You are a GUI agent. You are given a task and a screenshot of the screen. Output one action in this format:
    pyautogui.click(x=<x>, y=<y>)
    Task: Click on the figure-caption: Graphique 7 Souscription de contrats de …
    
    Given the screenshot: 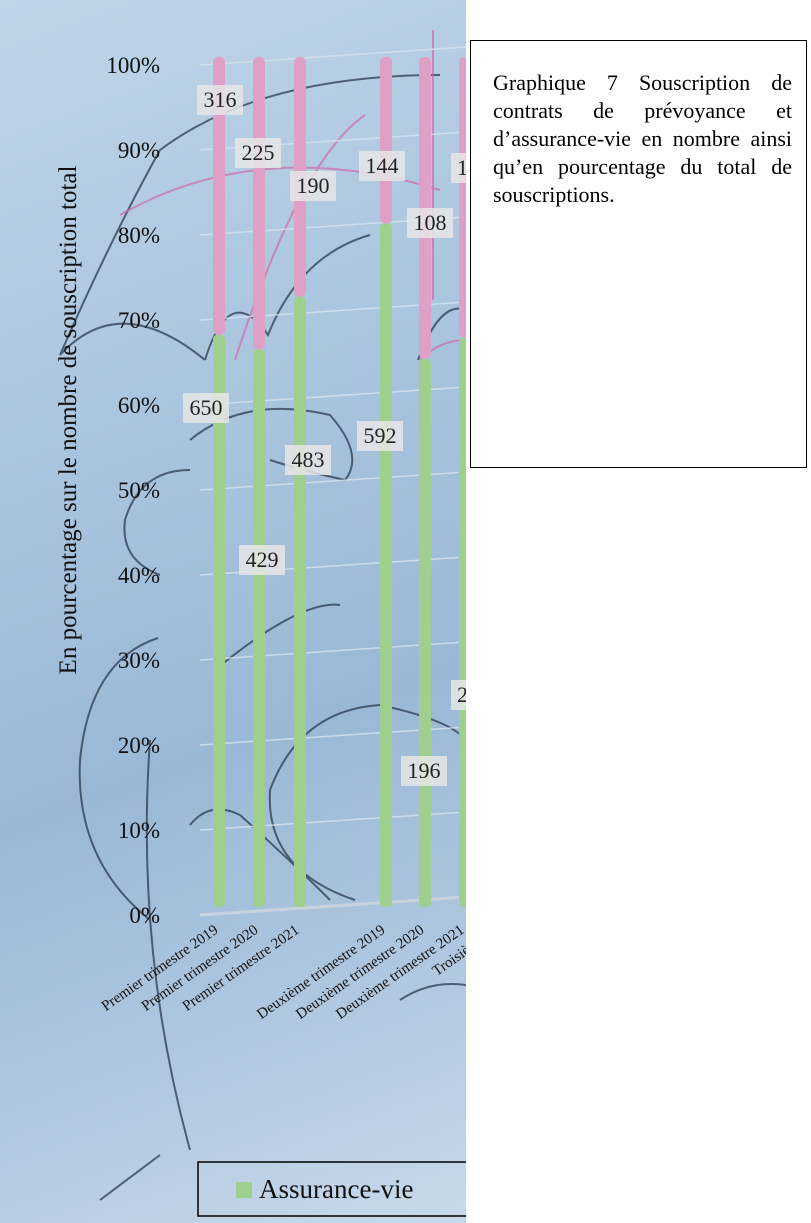 What is the action you would take?
    pyautogui.click(x=642, y=138)
    